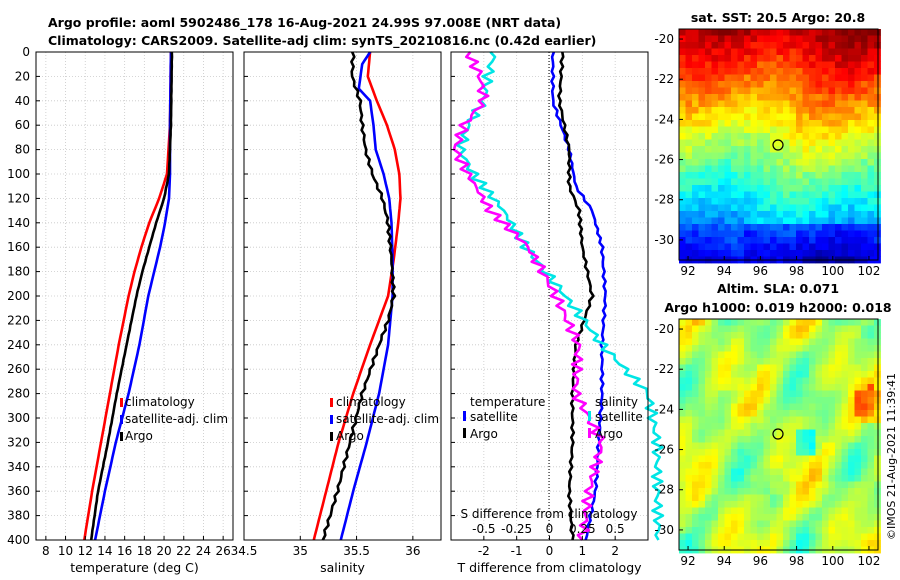 This screenshot has width=900, height=580. Describe the element at coordinates (616, 402) in the screenshot. I see `legend-title-salinity: salinity` at that location.